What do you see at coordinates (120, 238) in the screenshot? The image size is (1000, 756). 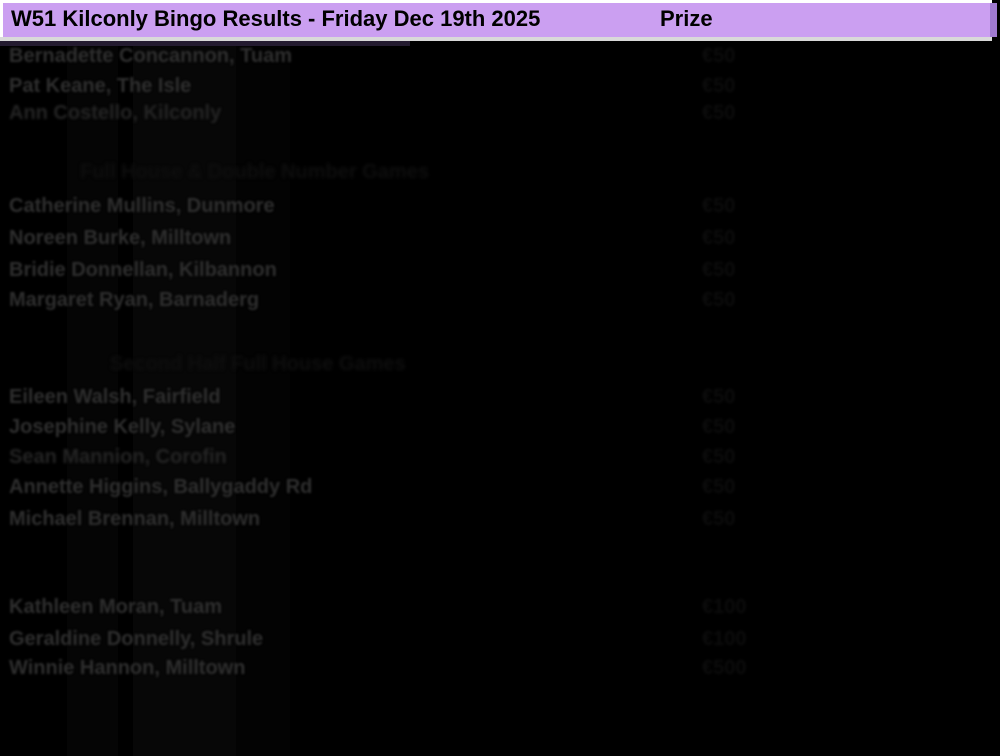 I see `winner-row: Noreen Burke, Milltown` at bounding box center [120, 238].